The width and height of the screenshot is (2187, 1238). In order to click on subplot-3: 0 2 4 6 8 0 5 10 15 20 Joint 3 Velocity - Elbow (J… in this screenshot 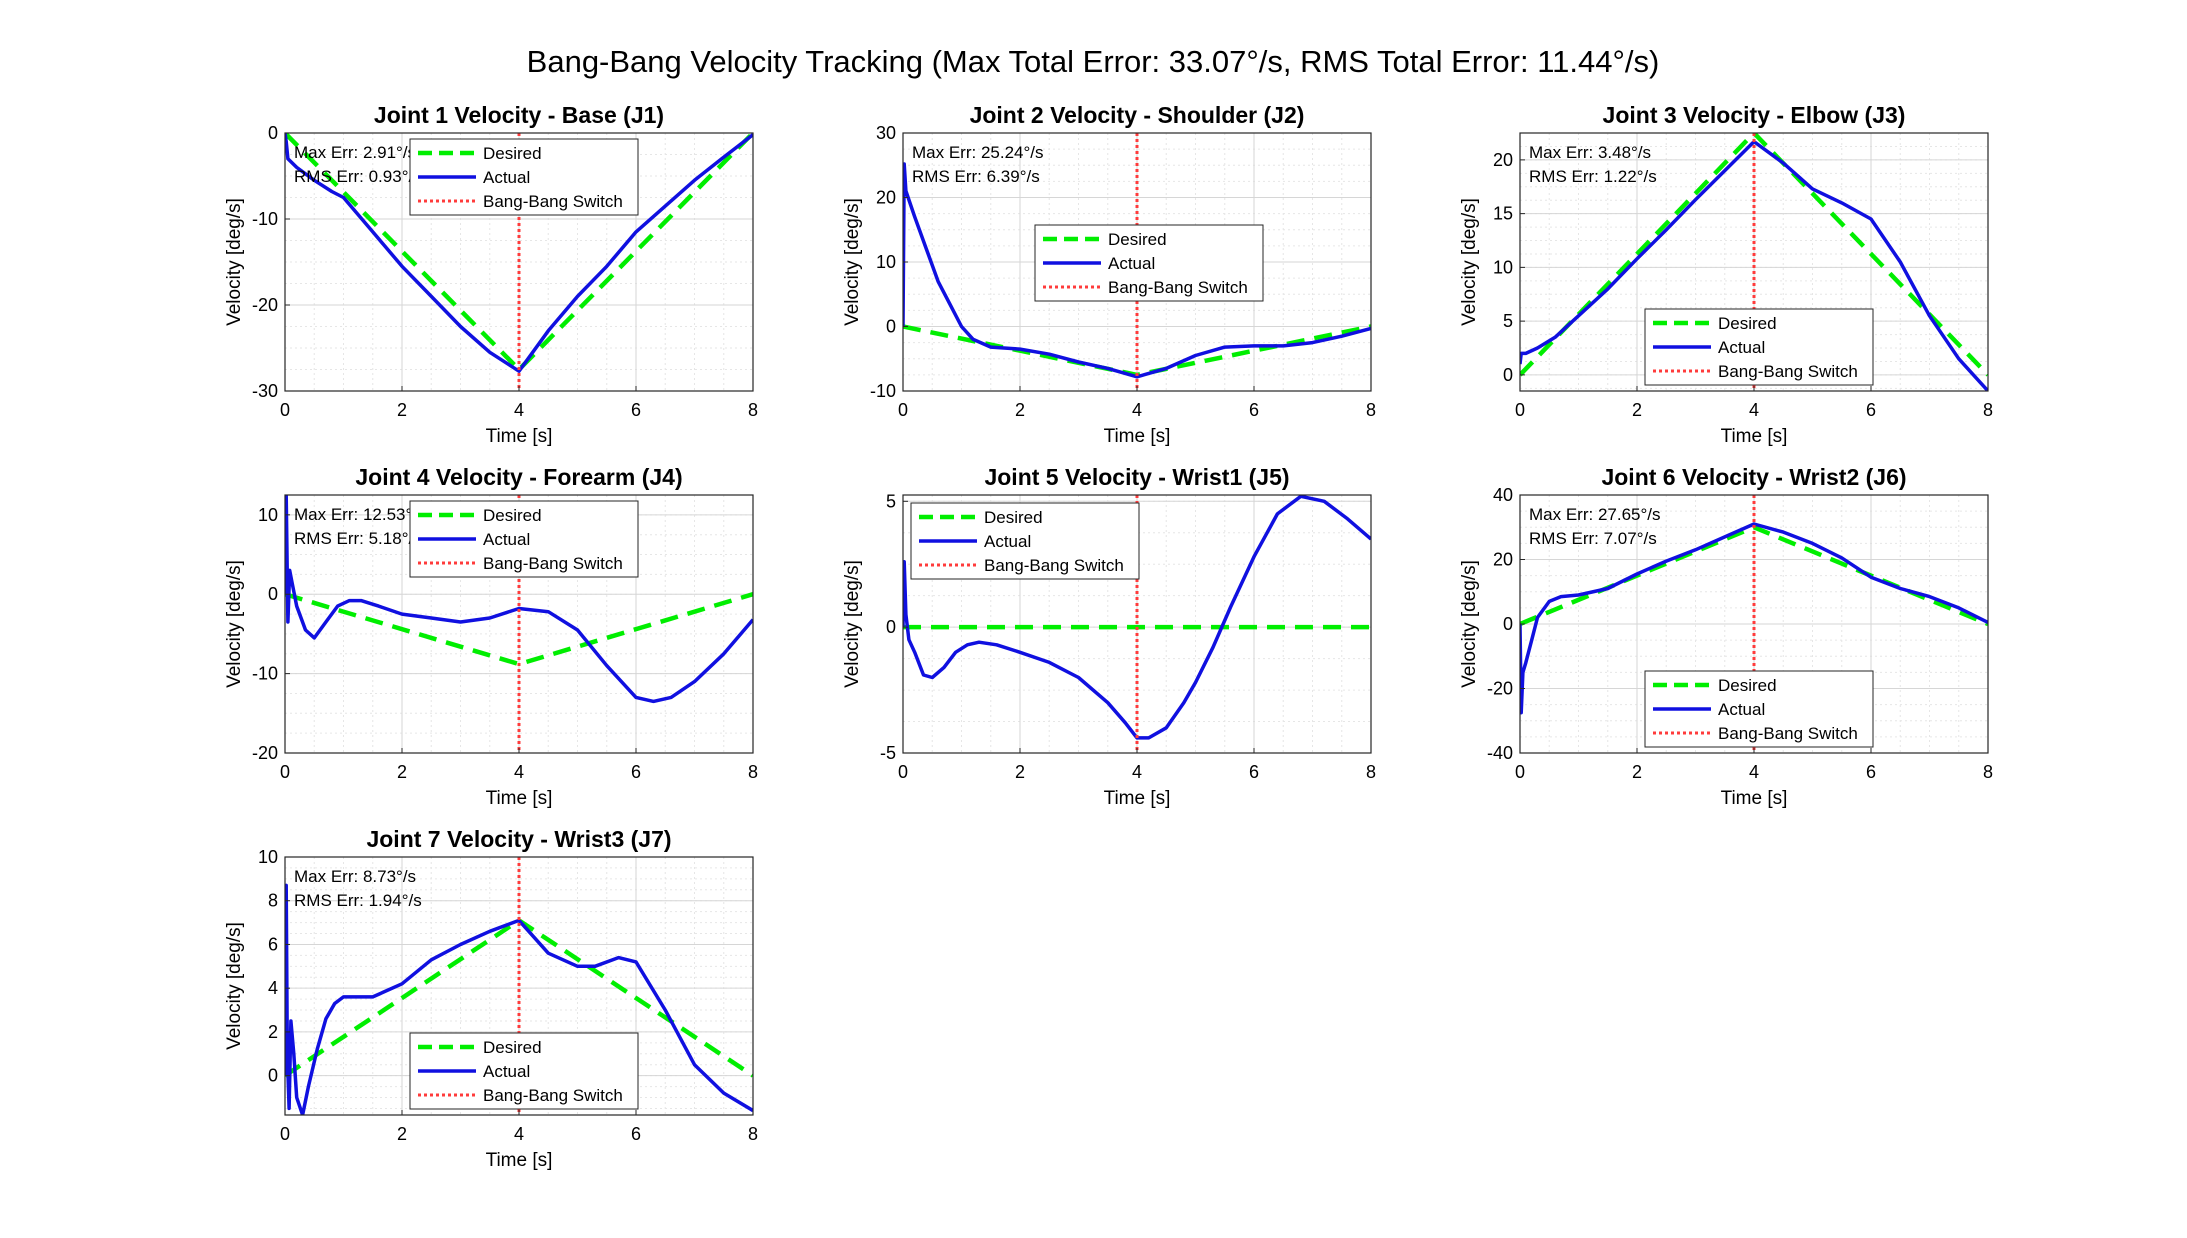, I will do `click(1726, 274)`.